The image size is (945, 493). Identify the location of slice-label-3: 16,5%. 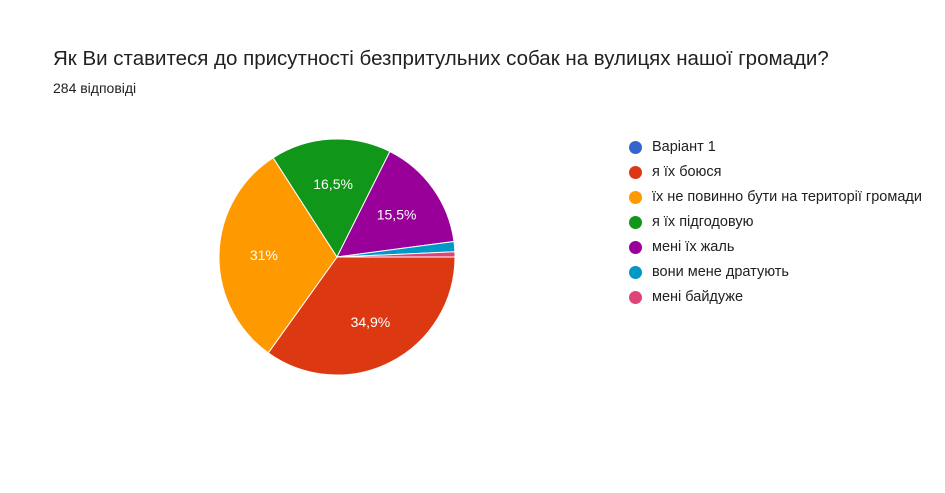
(333, 184).